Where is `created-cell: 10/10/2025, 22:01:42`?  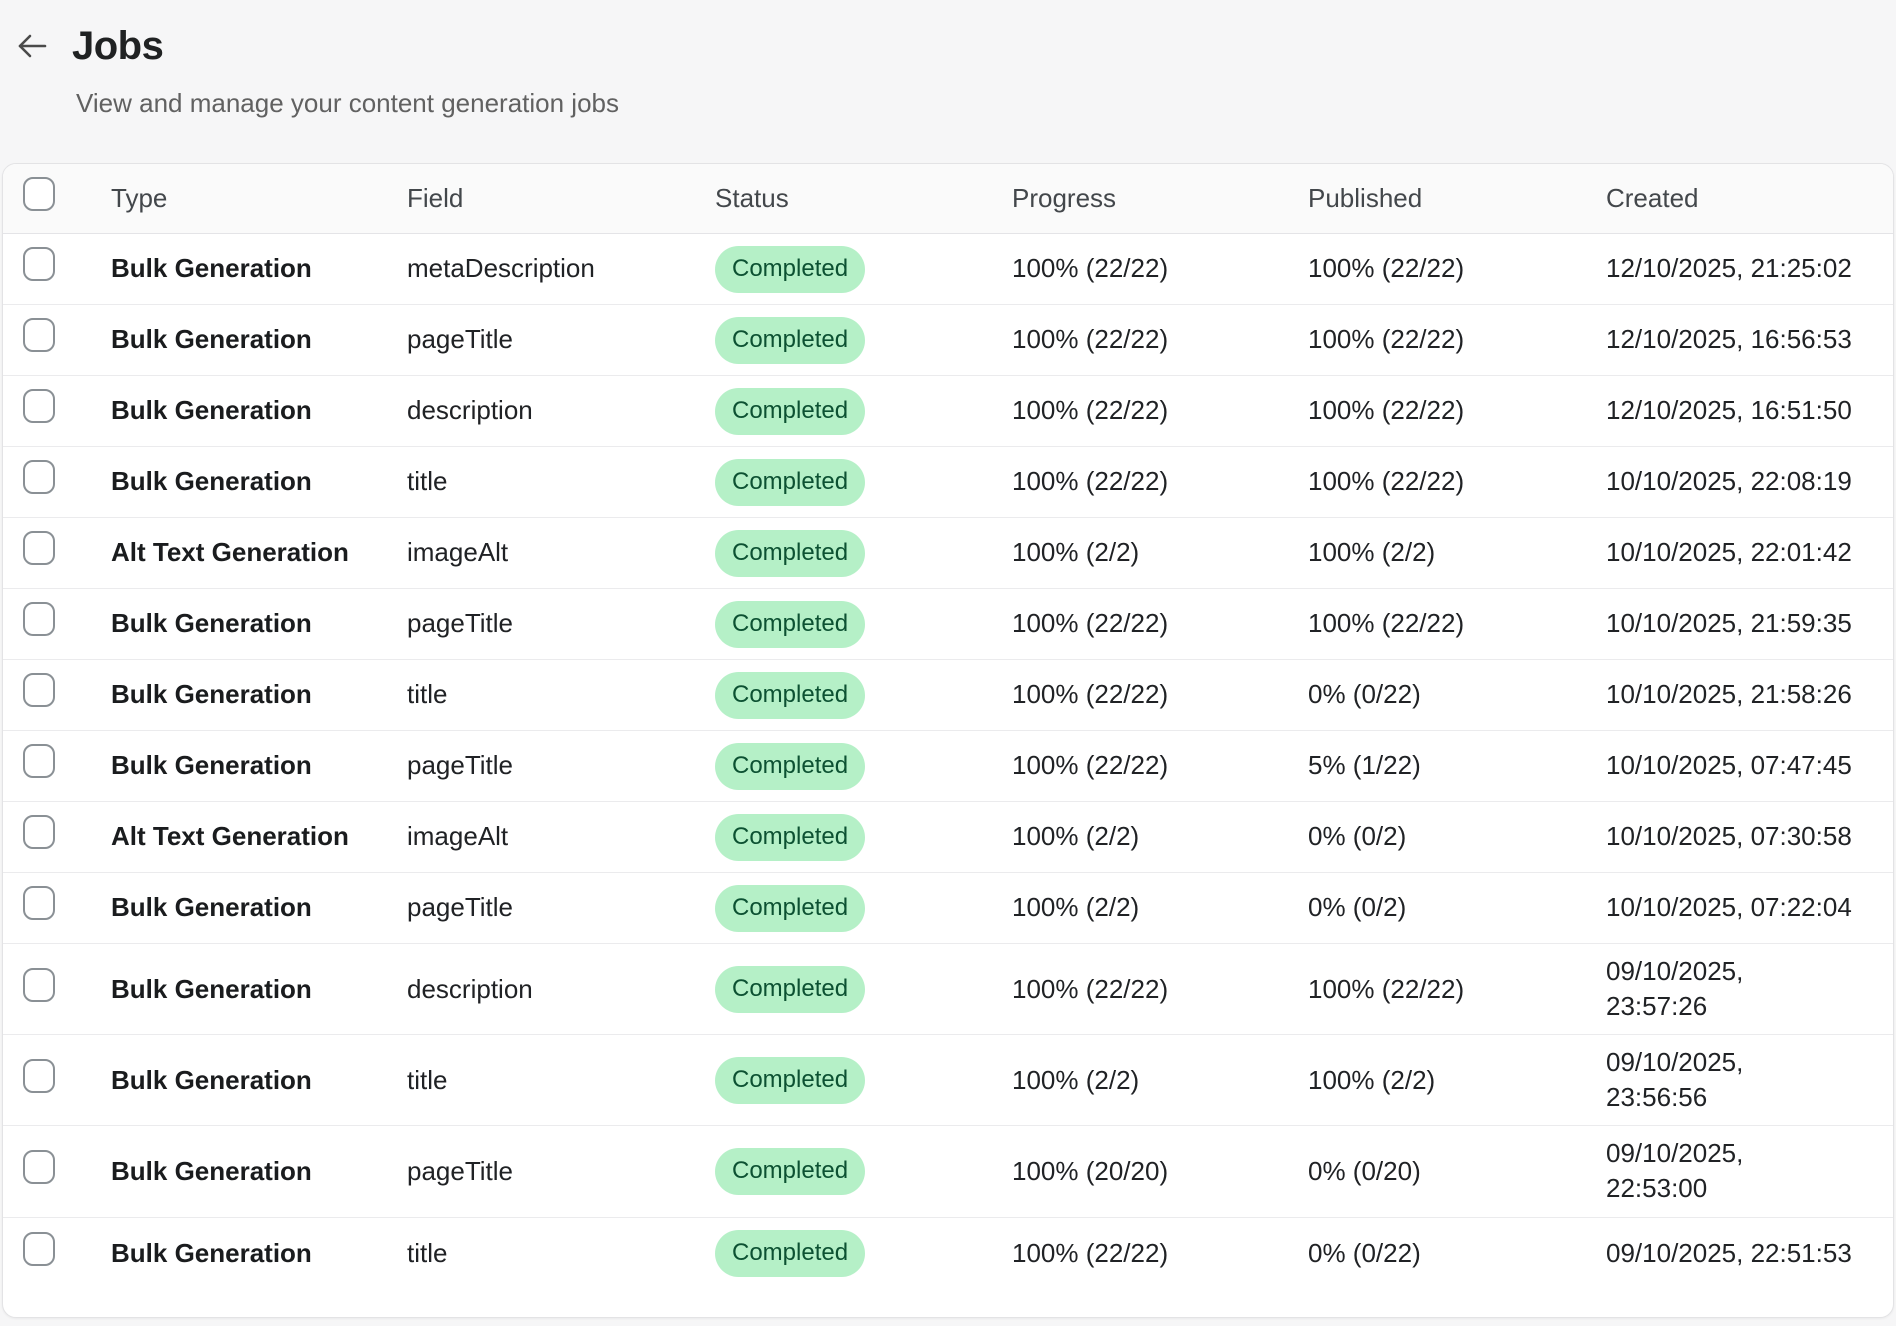
created-cell: 10/10/2025, 22:01:42 is located at coordinates (1729, 552).